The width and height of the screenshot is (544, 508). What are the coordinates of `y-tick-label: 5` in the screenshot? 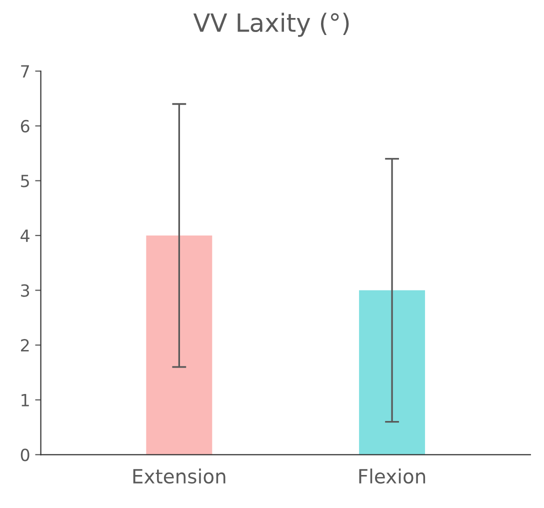 It's located at (25, 181).